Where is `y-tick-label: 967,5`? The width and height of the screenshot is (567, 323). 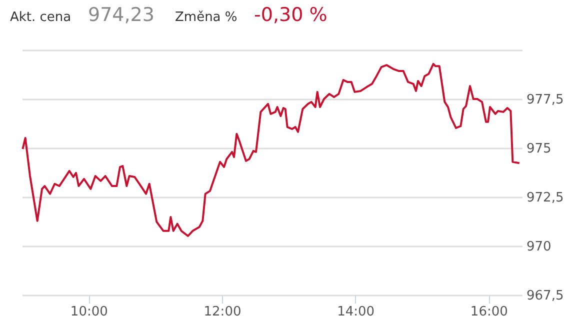
y-tick-label: 967,5 is located at coordinates (545, 296).